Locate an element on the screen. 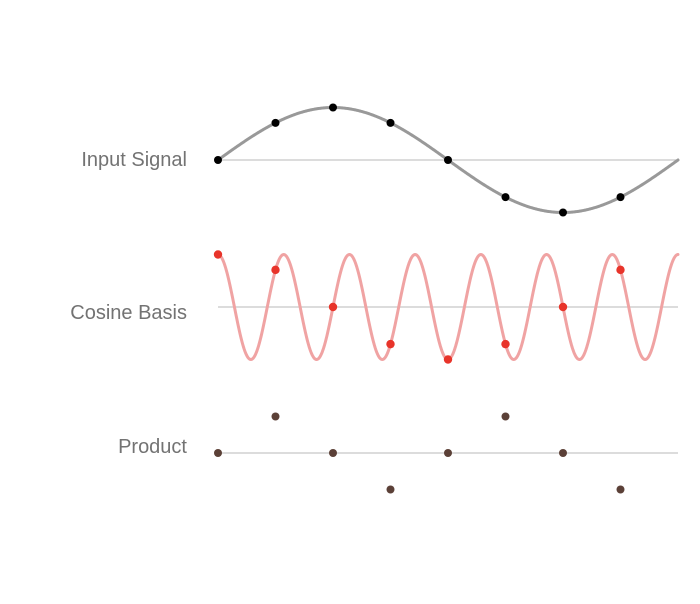 The image size is (700, 604). product-label: Product is located at coordinates (152, 447).